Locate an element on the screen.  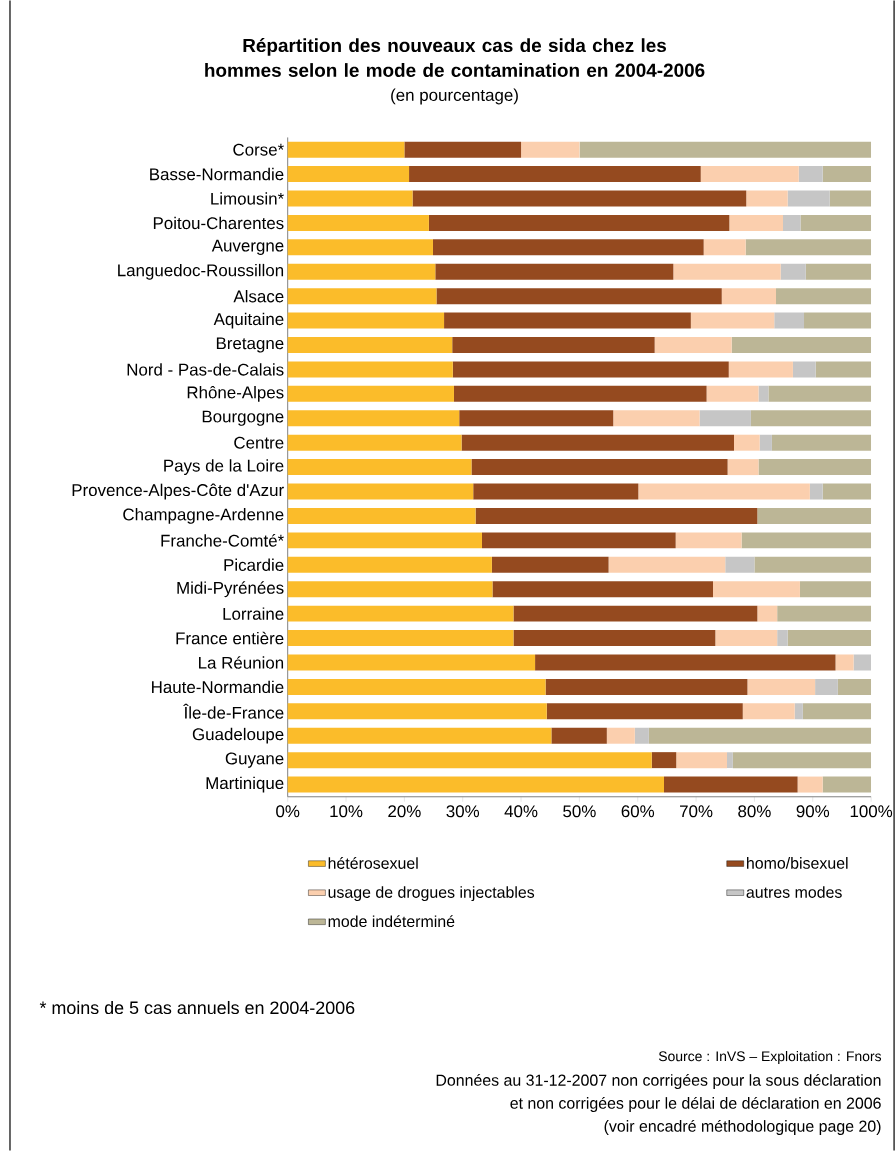
y-tick-label: Martinique is located at coordinates (245, 784).